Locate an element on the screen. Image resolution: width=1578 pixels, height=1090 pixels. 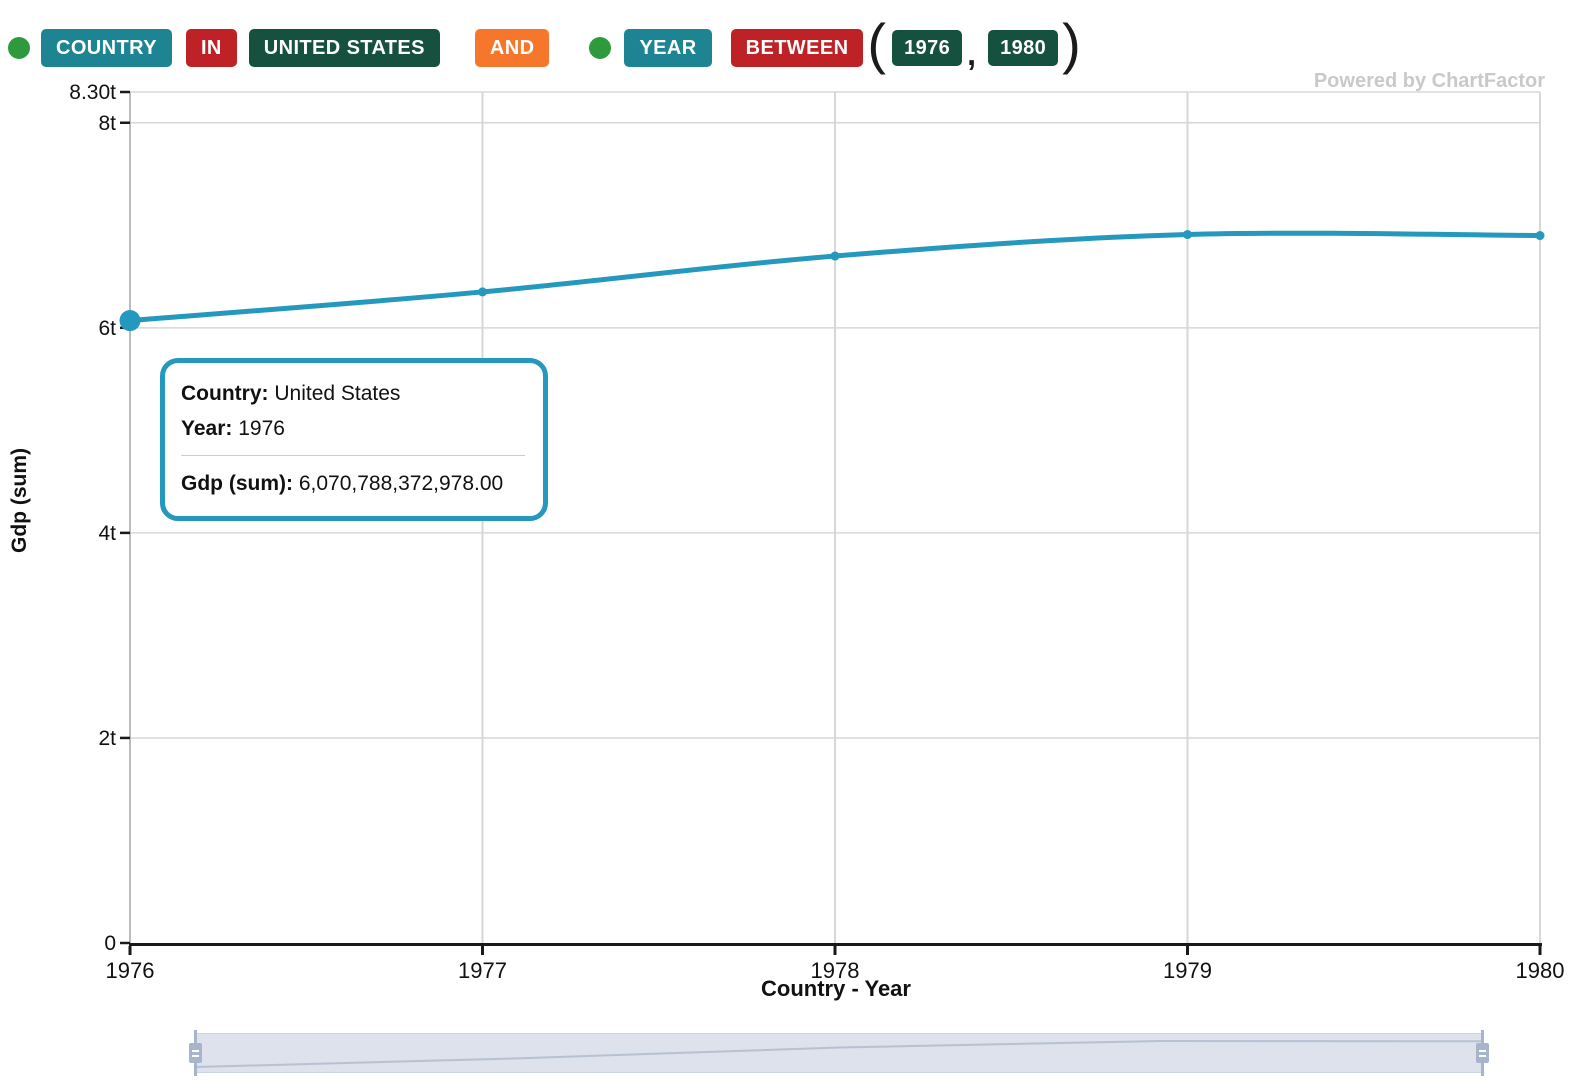
data-point-highlighted is located at coordinates (130, 321).